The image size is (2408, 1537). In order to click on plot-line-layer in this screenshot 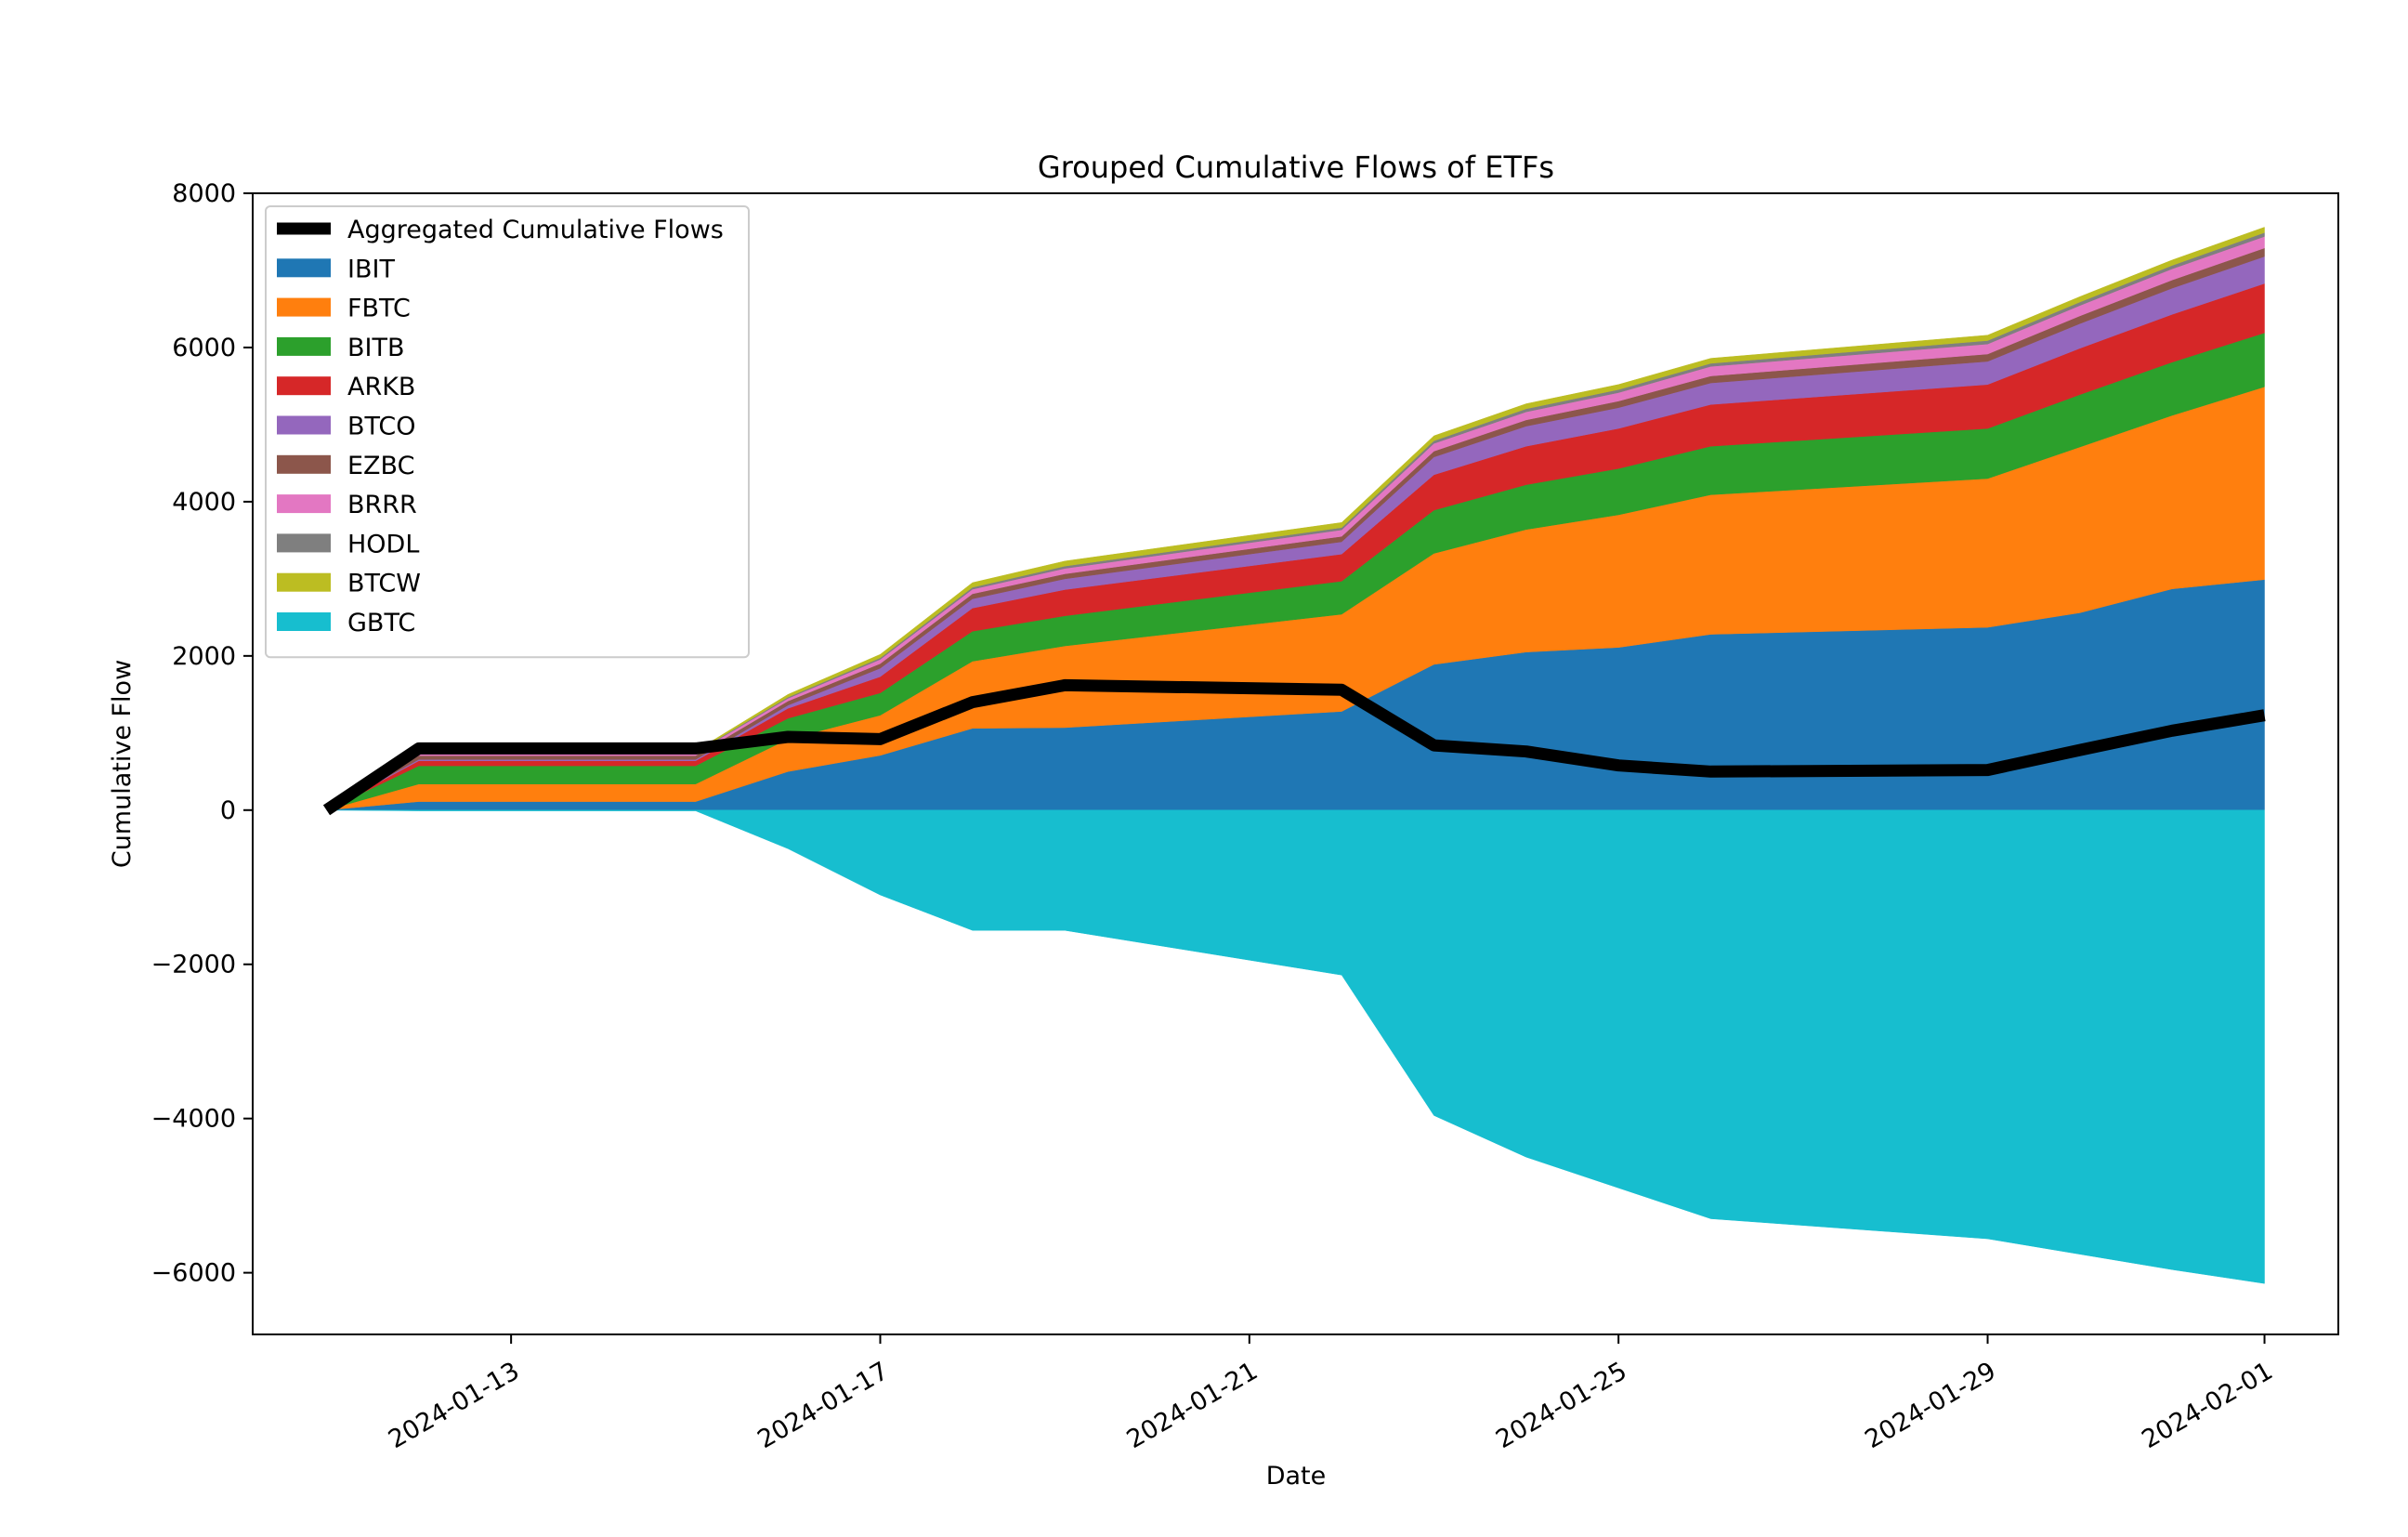, I will do `click(1294, 747)`.